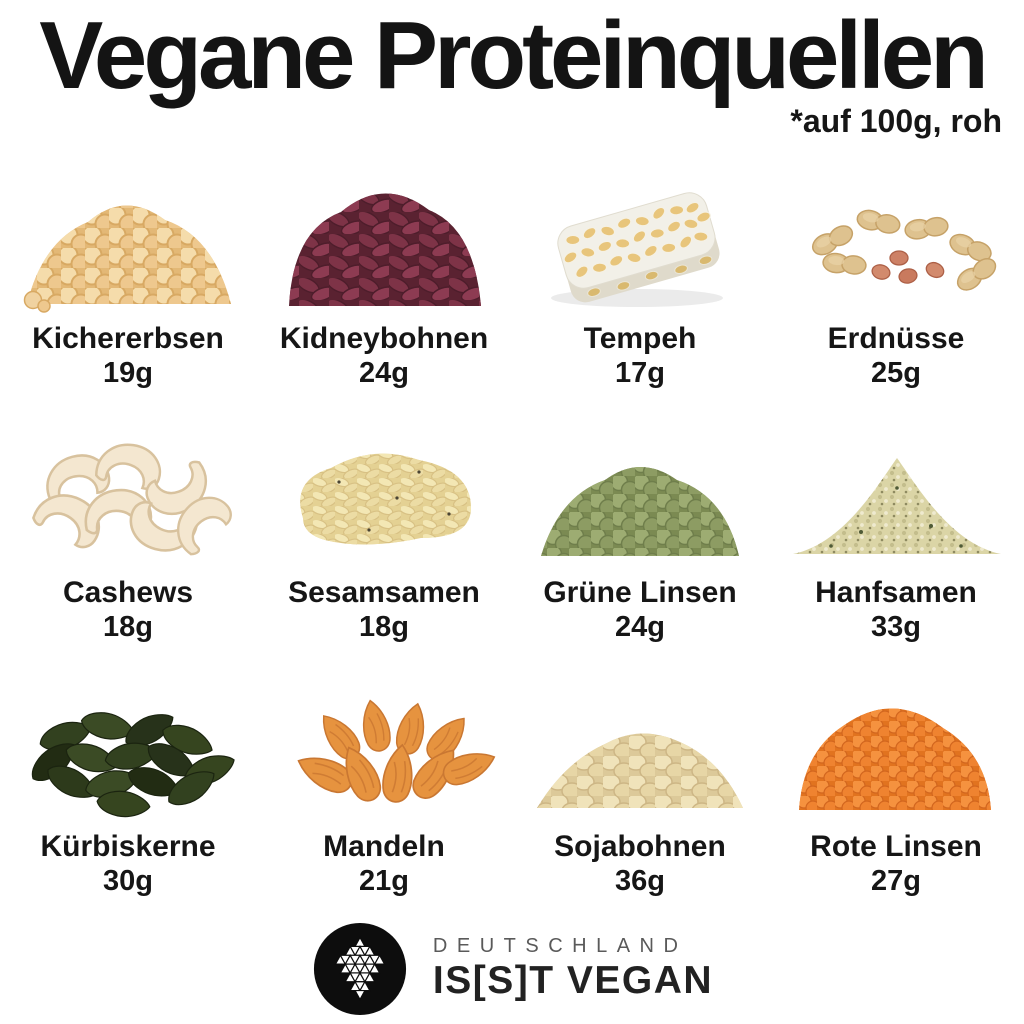 The height and width of the screenshot is (1024, 1024). I want to click on food-name: Rote Linsen, so click(896, 847).